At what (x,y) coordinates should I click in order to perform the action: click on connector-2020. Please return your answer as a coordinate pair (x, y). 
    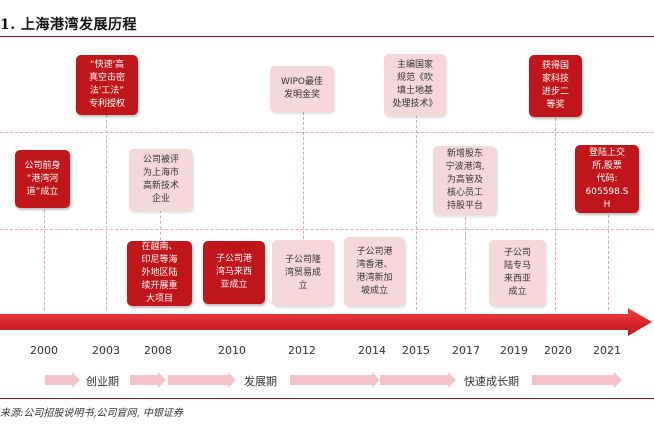
    Looking at the image, I should click on (555, 211).